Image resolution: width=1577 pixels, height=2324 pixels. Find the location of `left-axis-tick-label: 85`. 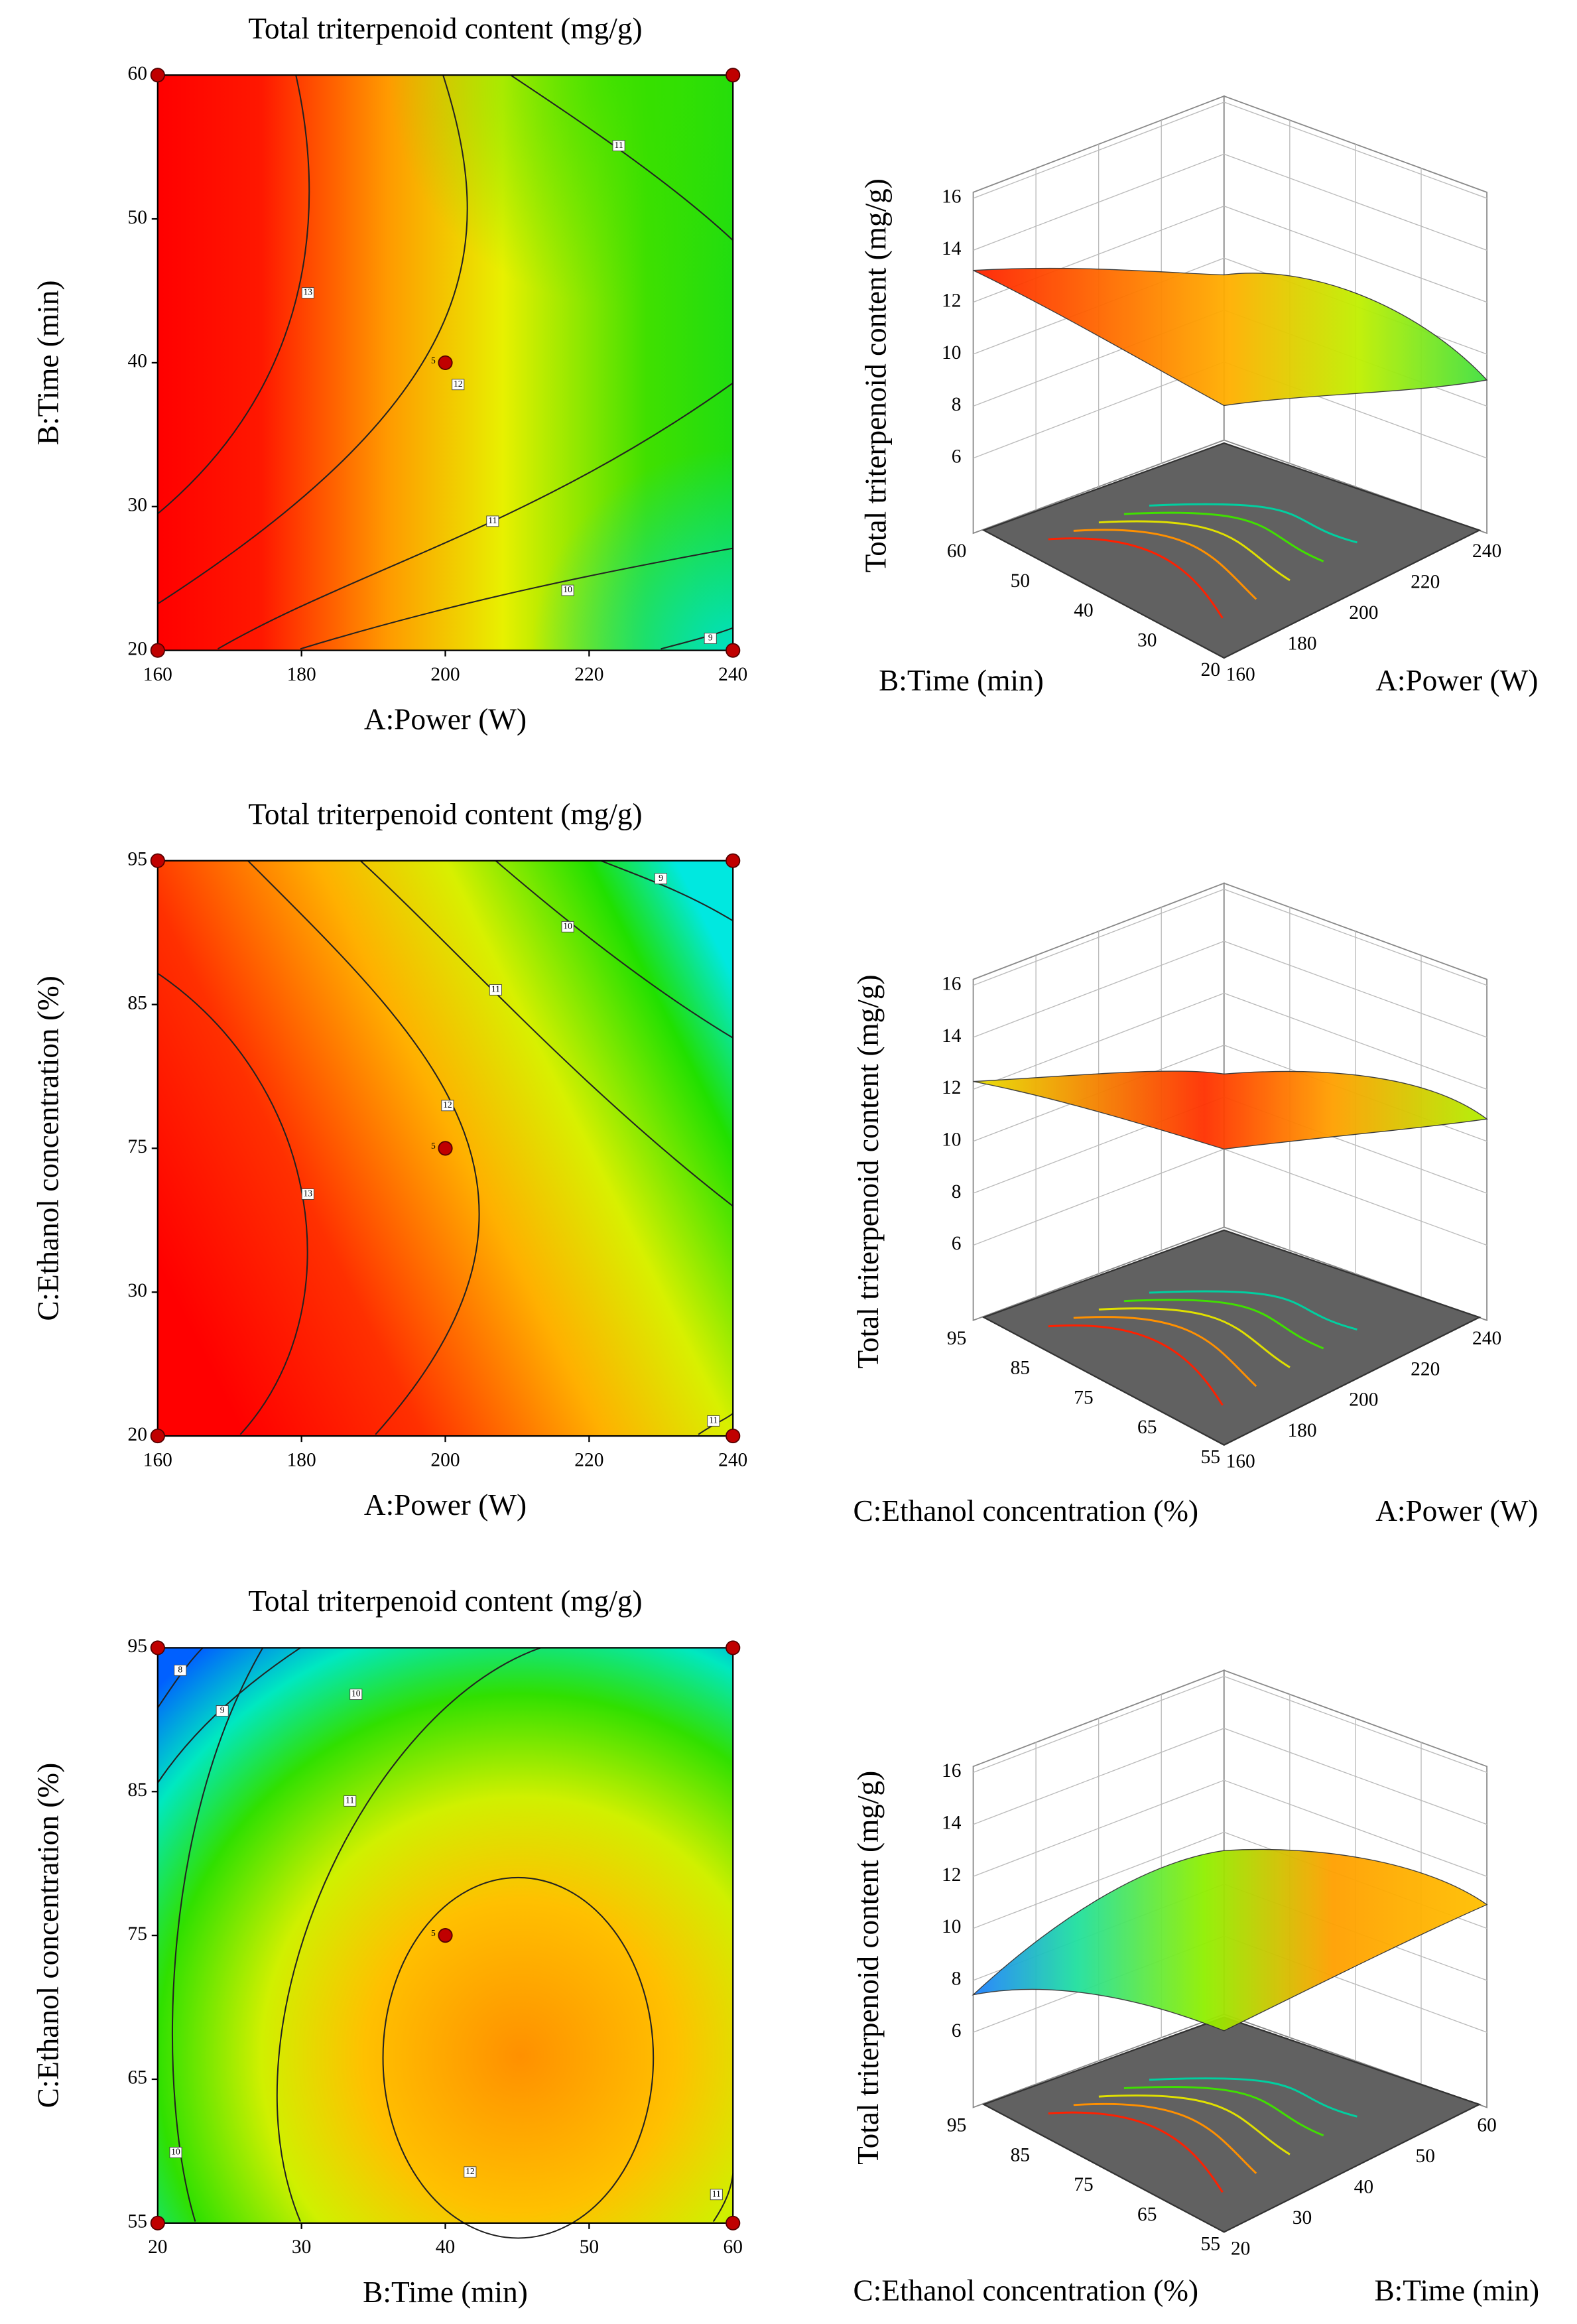

left-axis-tick-label: 85 is located at coordinates (1020, 1368).